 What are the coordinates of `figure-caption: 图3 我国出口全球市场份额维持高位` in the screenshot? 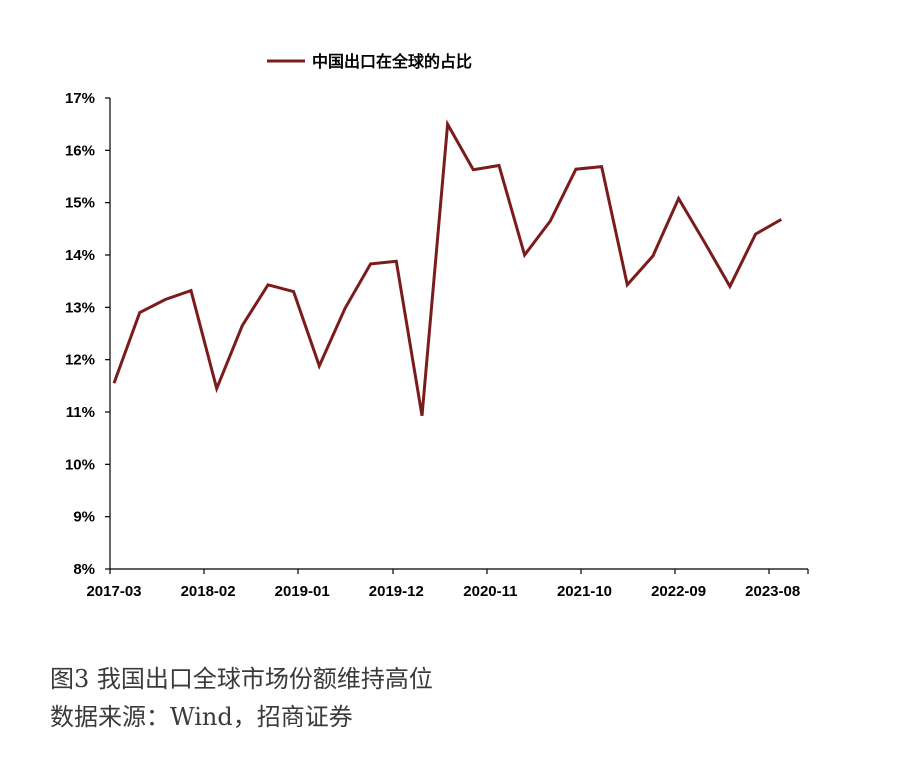 It's located at (241, 679).